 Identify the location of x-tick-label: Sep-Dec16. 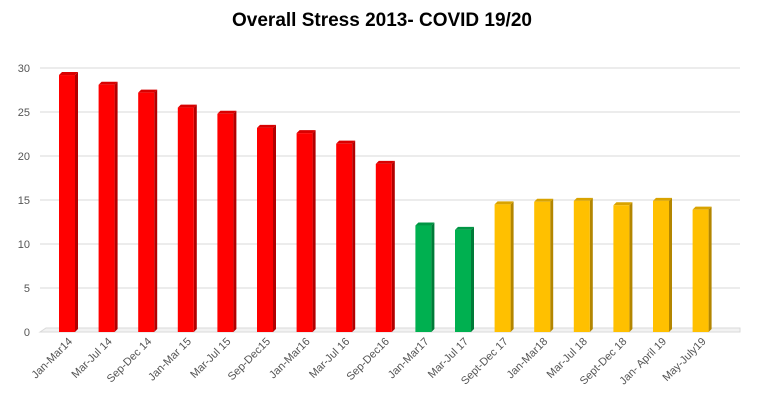
(368, 359).